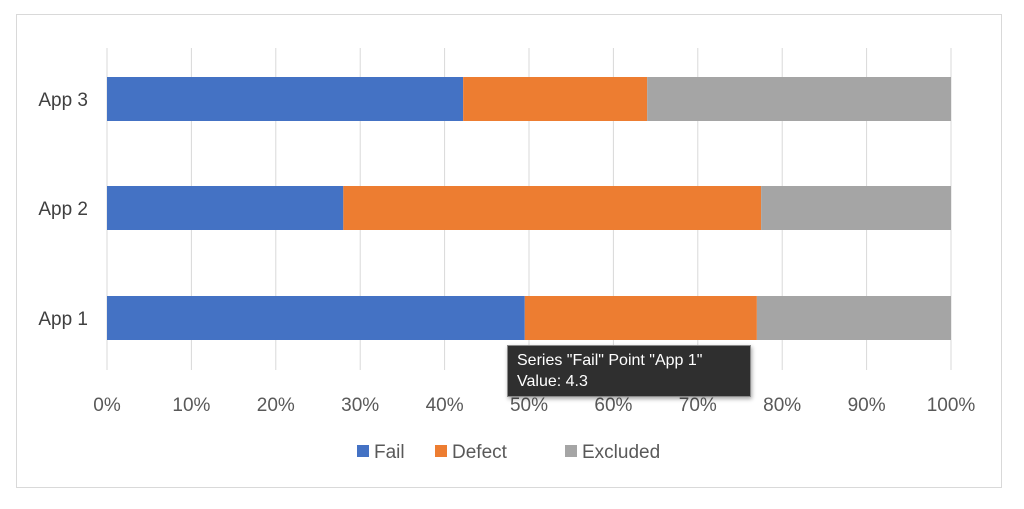 The height and width of the screenshot is (509, 1024). I want to click on x-tick-label: 50%, so click(529, 405).